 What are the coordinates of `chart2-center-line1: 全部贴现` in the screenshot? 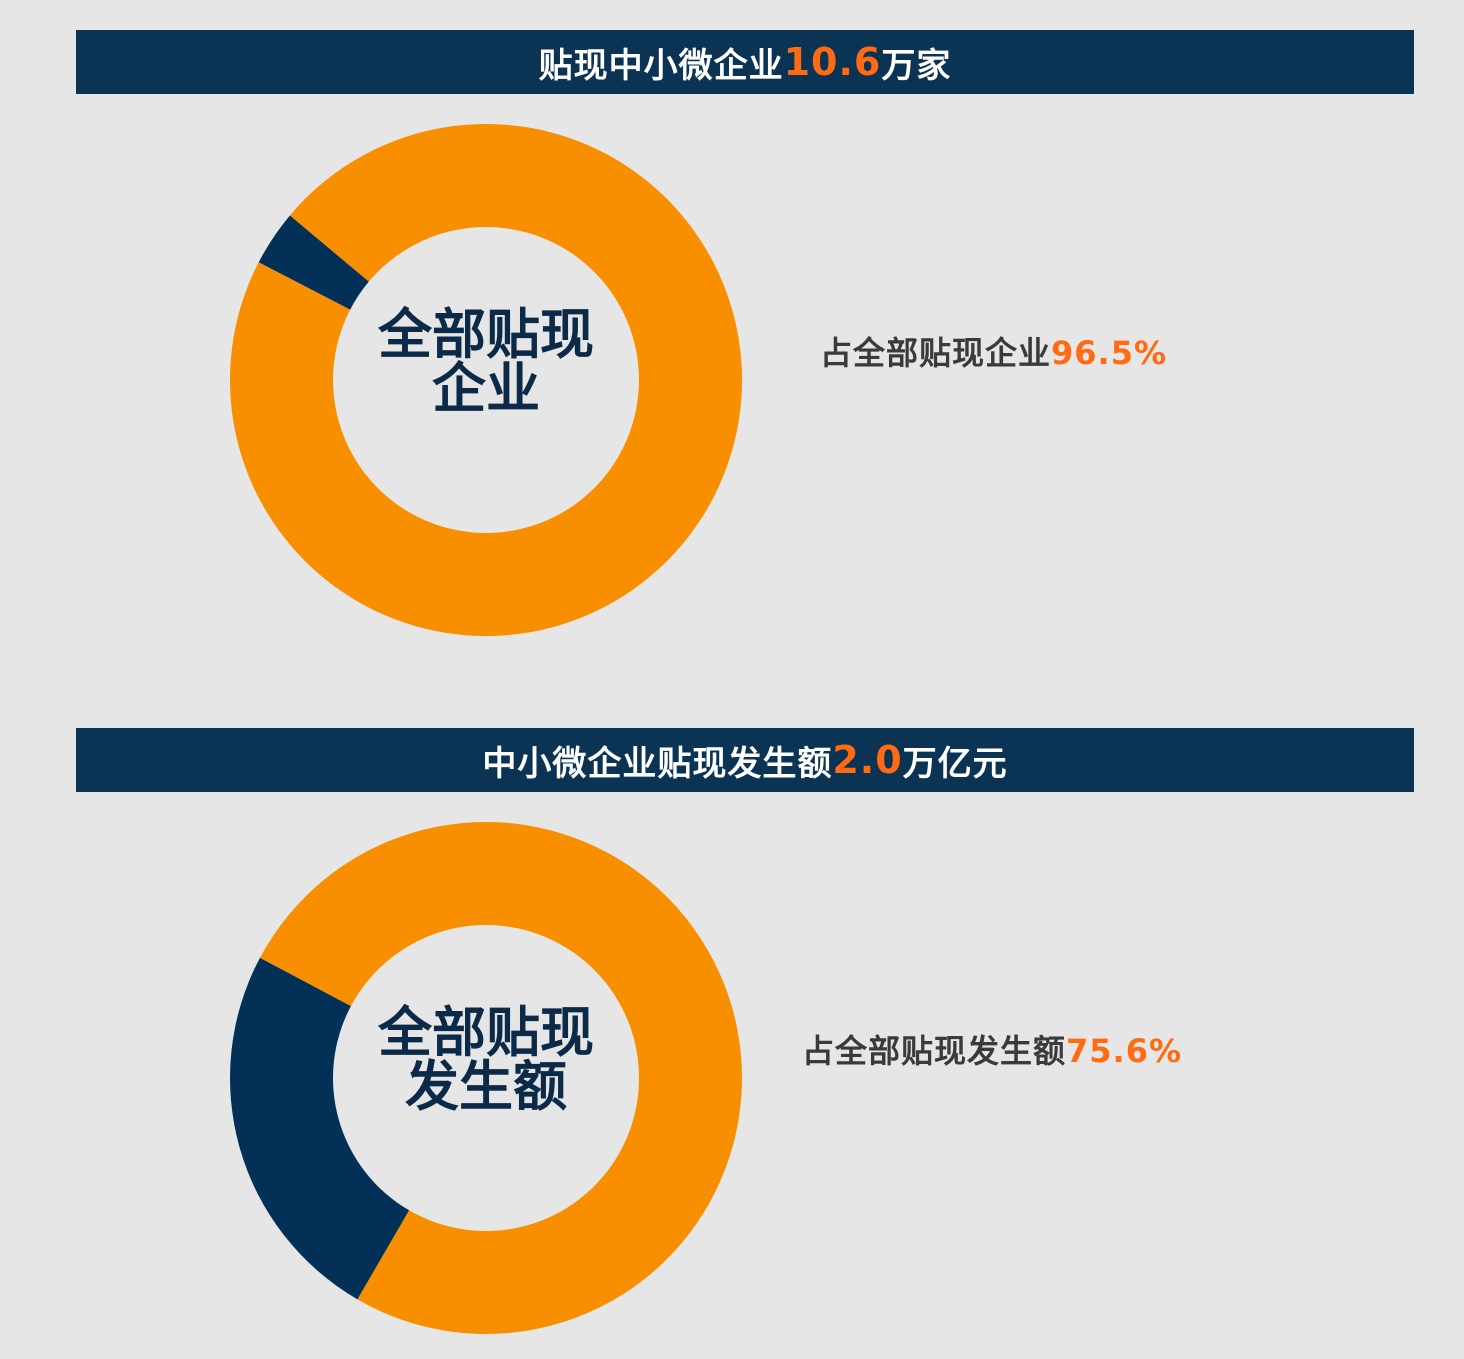 It's located at (486, 1032).